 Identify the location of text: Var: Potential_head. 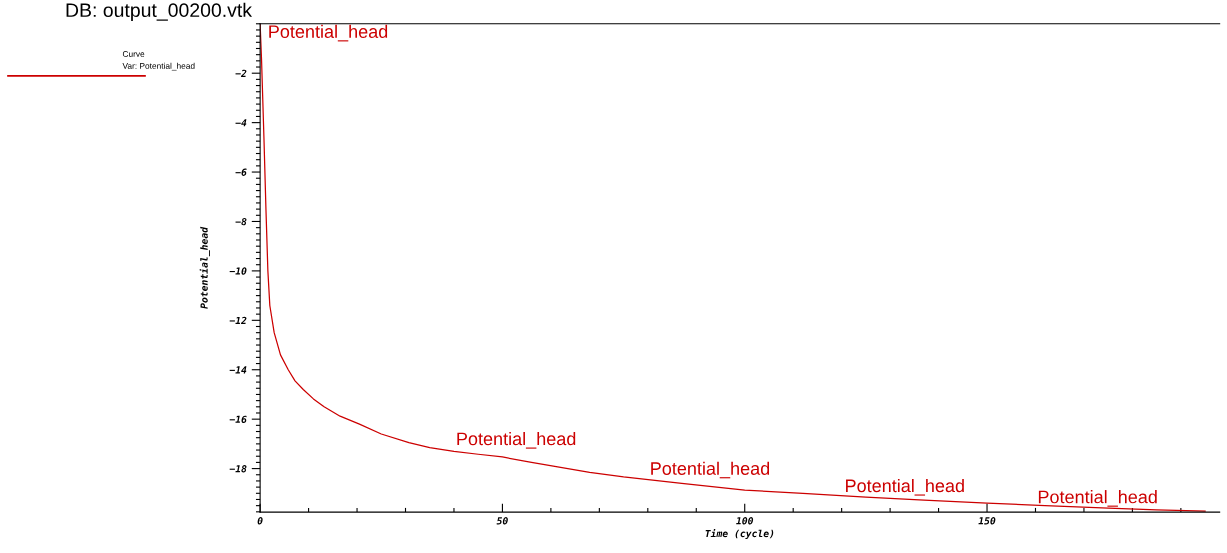
(158, 66).